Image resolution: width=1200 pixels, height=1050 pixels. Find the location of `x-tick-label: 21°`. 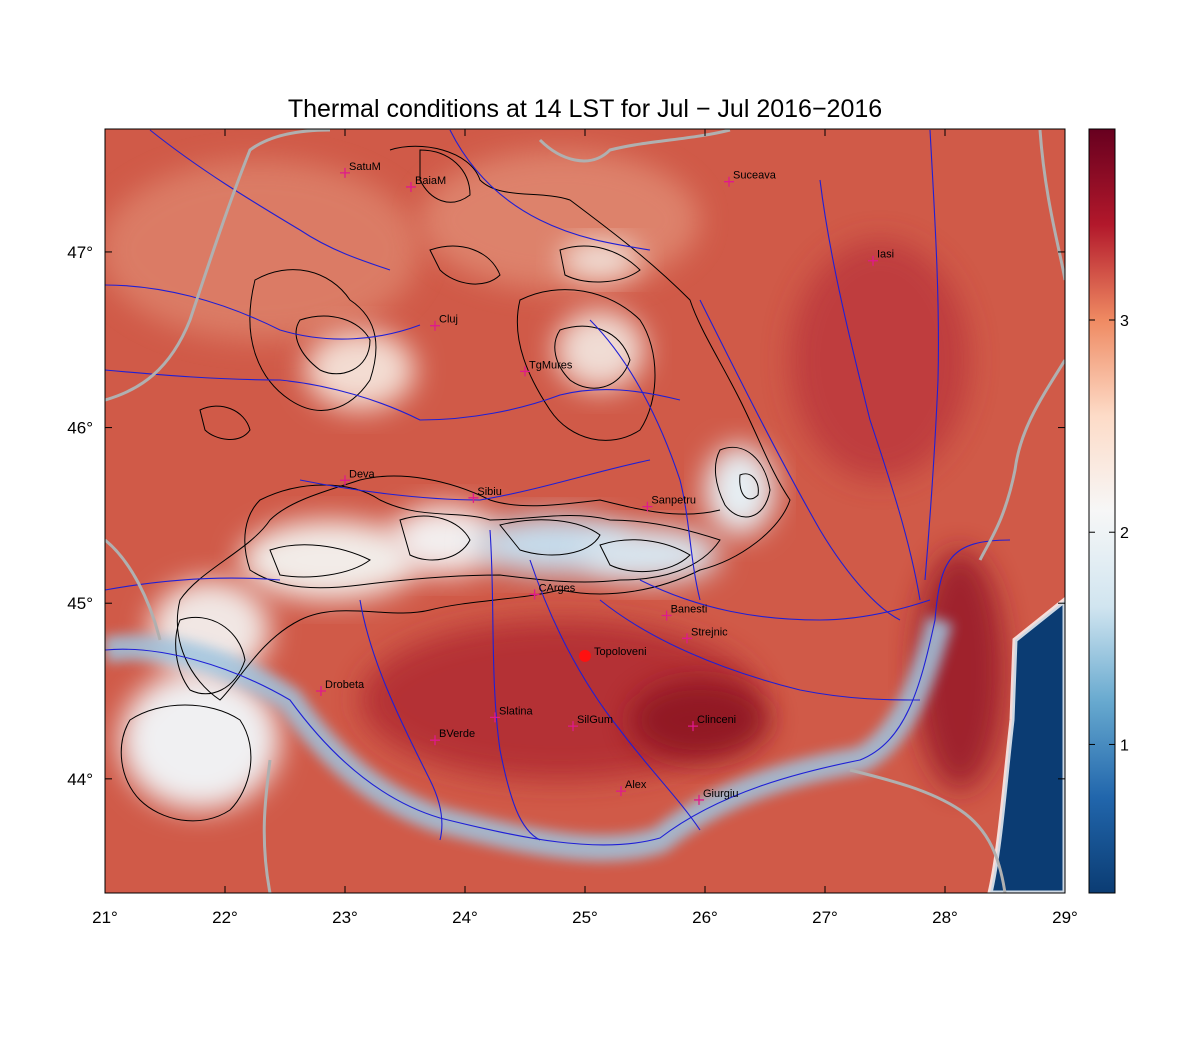

x-tick-label: 21° is located at coordinates (105, 917).